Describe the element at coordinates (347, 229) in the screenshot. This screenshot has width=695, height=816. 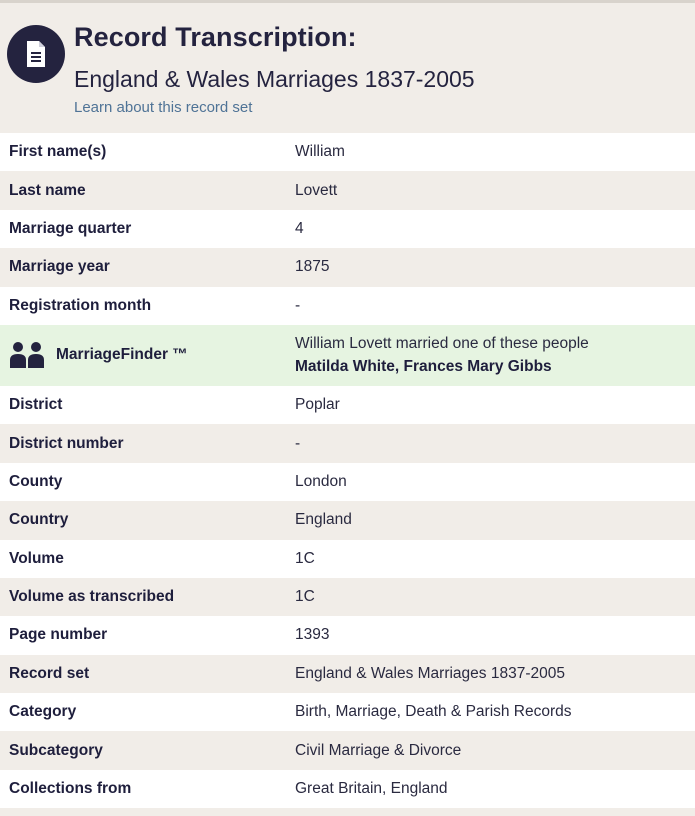
I see `table-row: Marriage quarter 4` at that location.